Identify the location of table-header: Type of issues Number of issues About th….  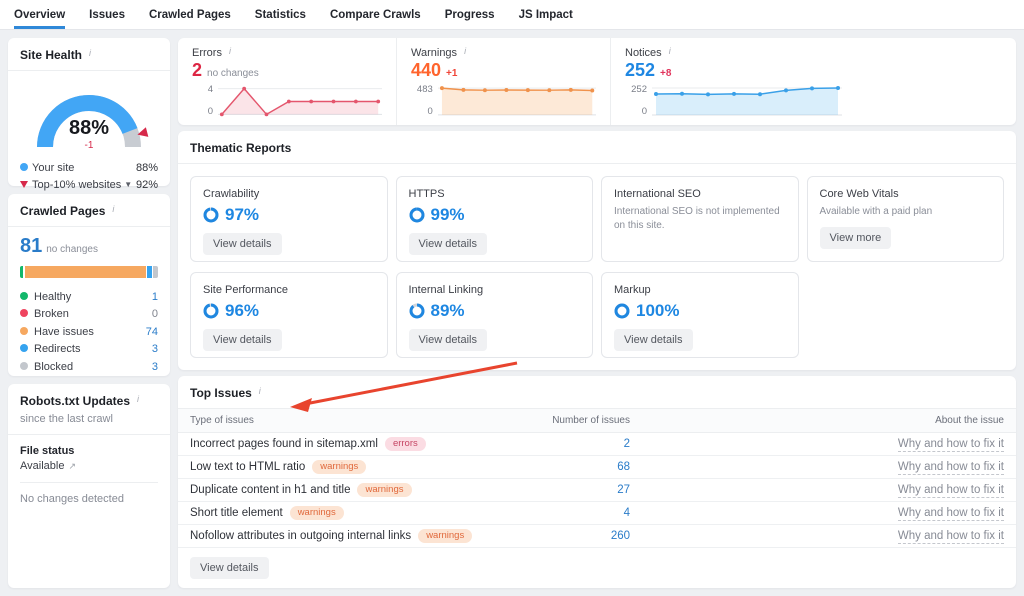
(597, 420).